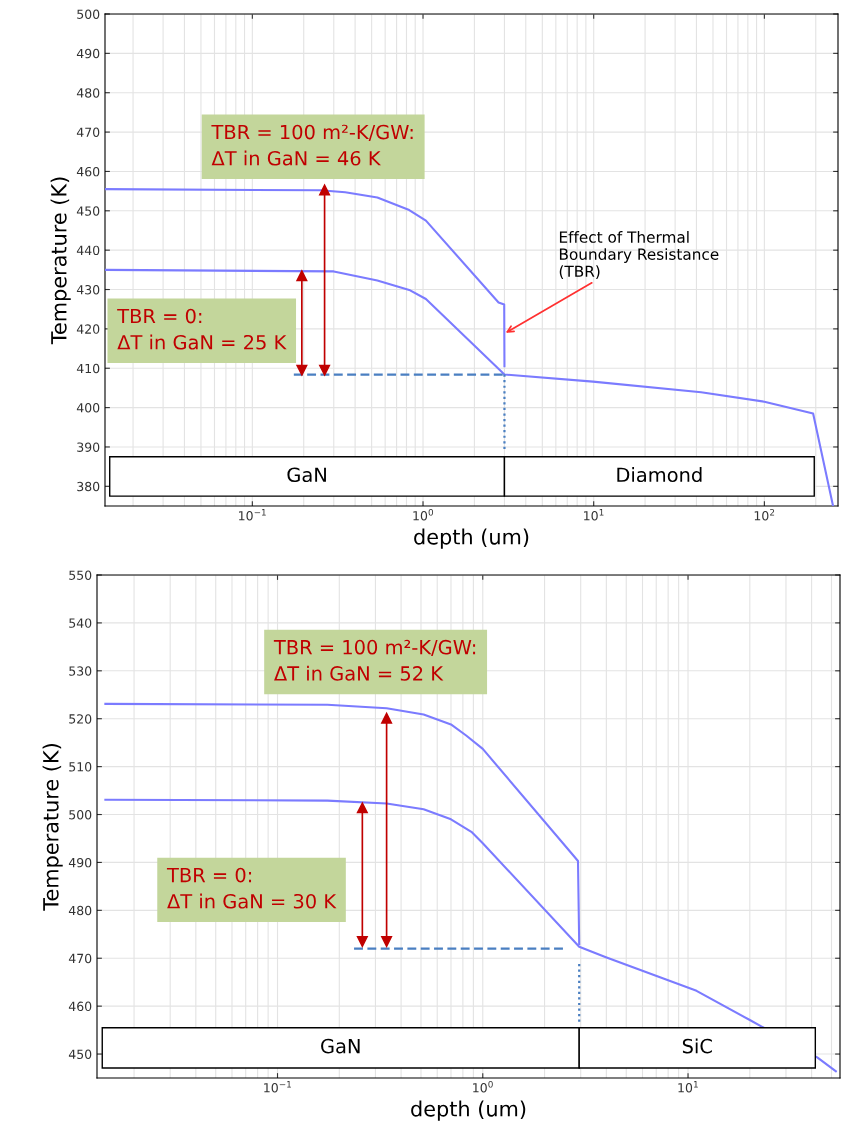 The height and width of the screenshot is (1132, 843). What do you see at coordinates (312, 145) in the screenshot?
I see `annotation: TBR = 100 m²-K/GW: ΔT in GaN = 46 K` at bounding box center [312, 145].